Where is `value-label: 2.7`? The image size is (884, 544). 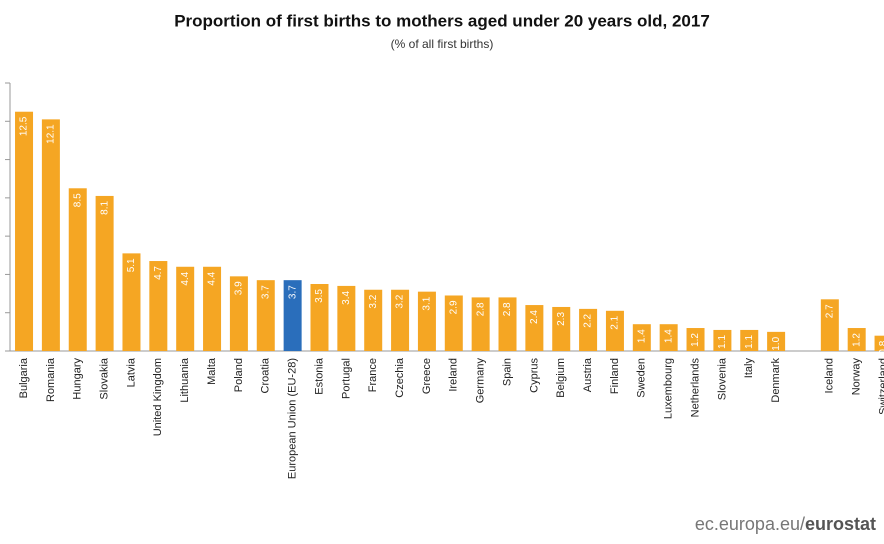 value-label: 2.7 is located at coordinates (829, 311).